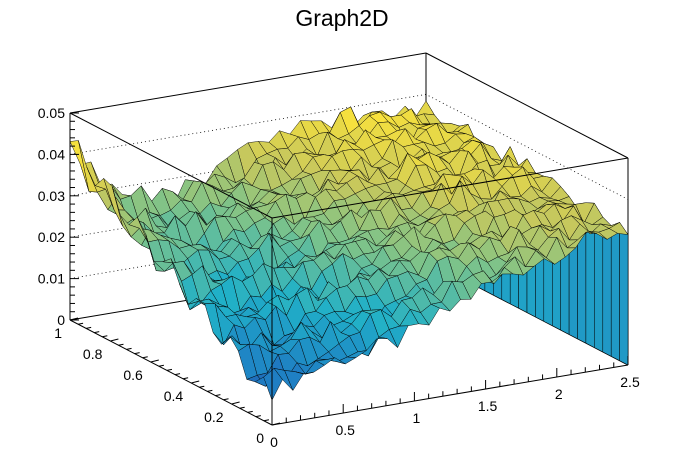 The image size is (696, 472). What do you see at coordinates (341, 18) in the screenshot?
I see `chart-title: Graph2D` at bounding box center [341, 18].